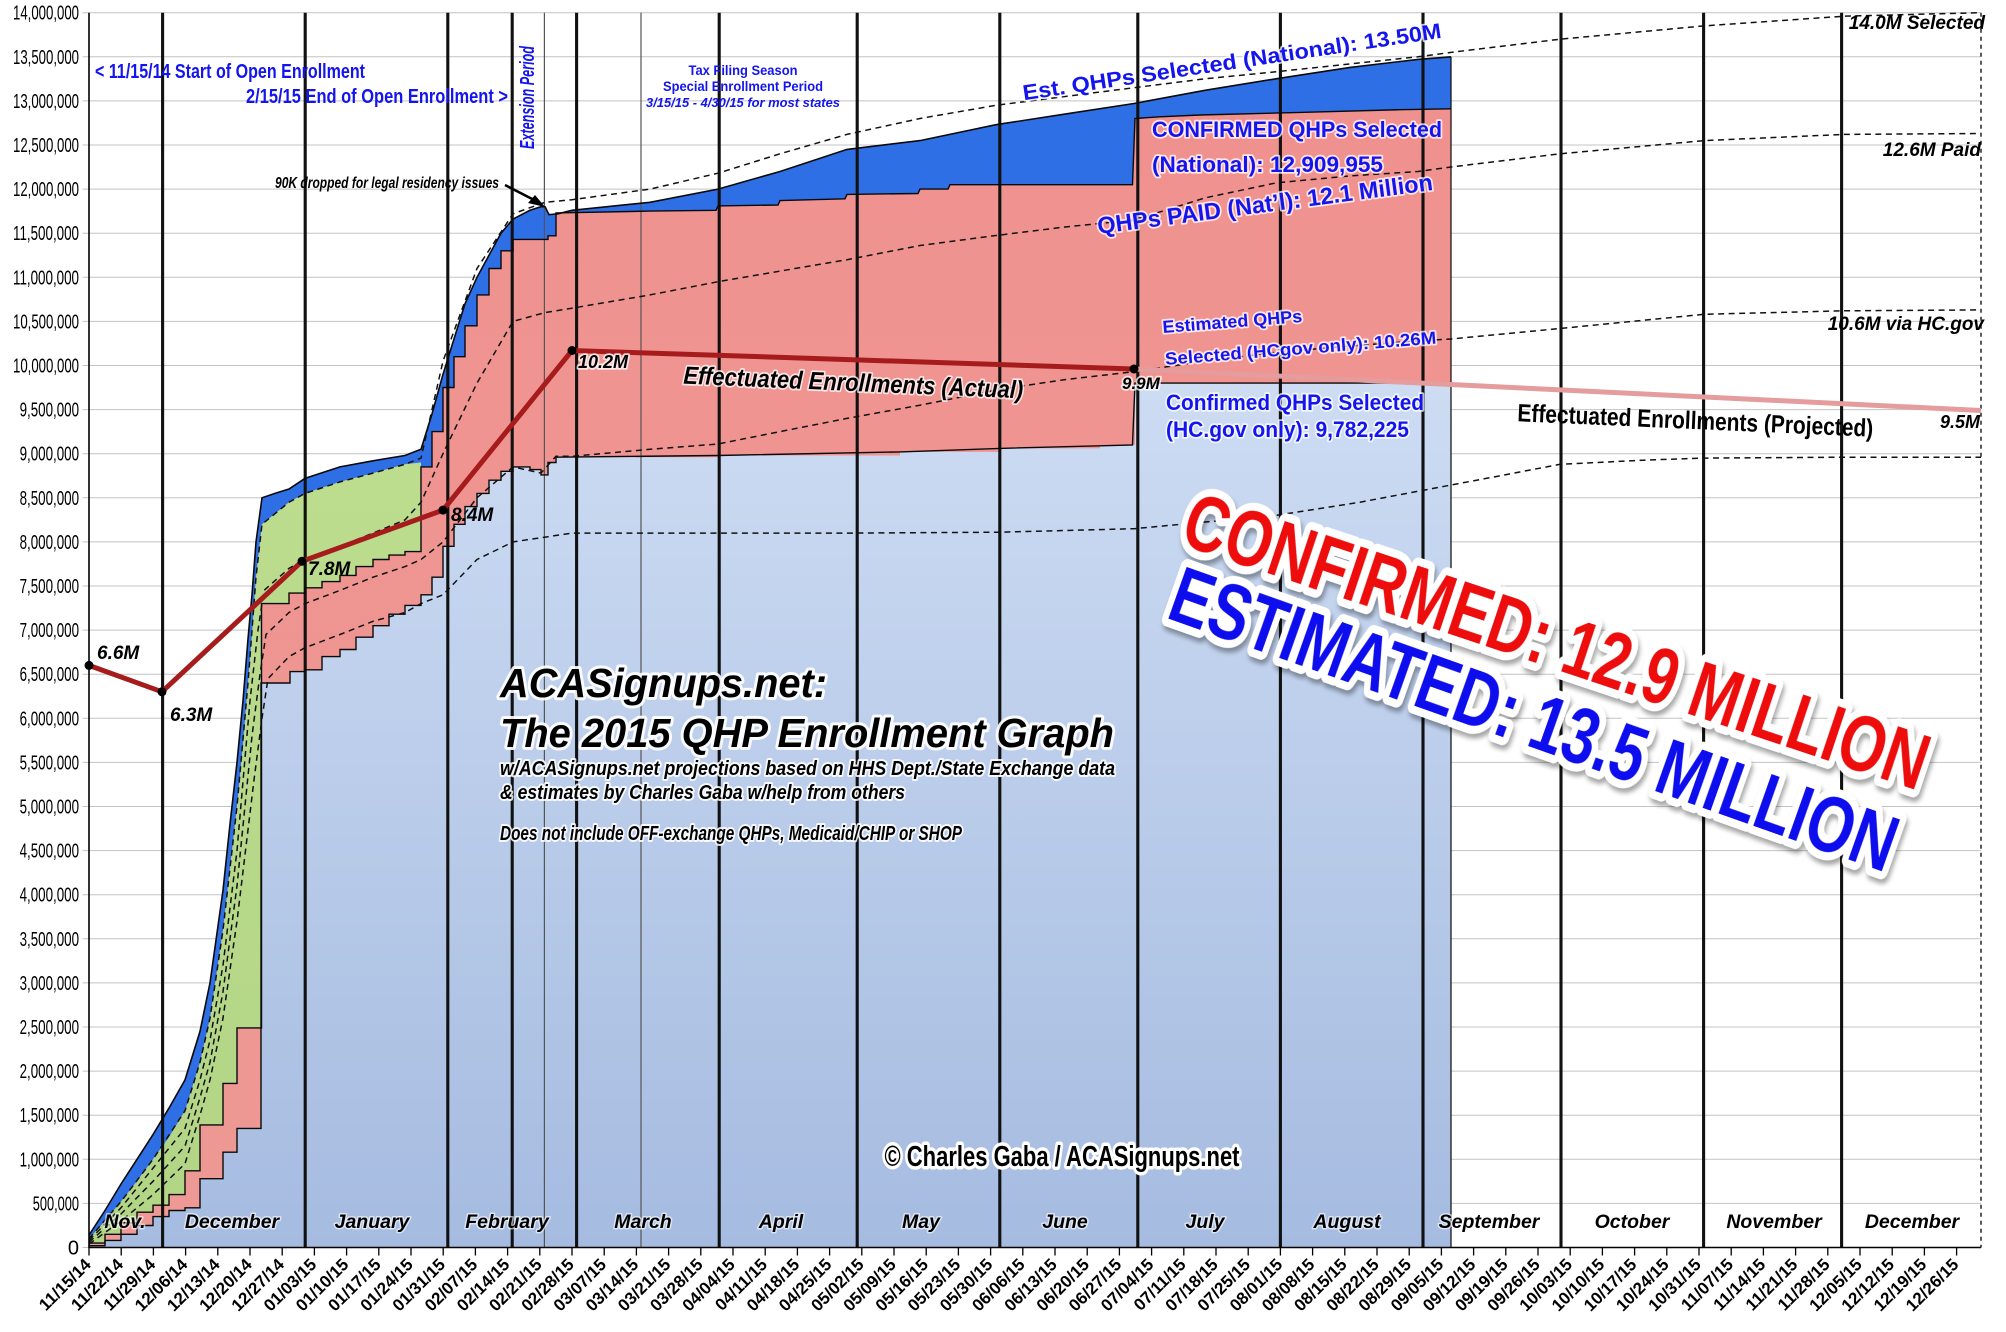 Image resolution: width=2006 pixels, height=1332 pixels. What do you see at coordinates (49, 984) in the screenshot?
I see `svg-text: 3,000,000` at bounding box center [49, 984].